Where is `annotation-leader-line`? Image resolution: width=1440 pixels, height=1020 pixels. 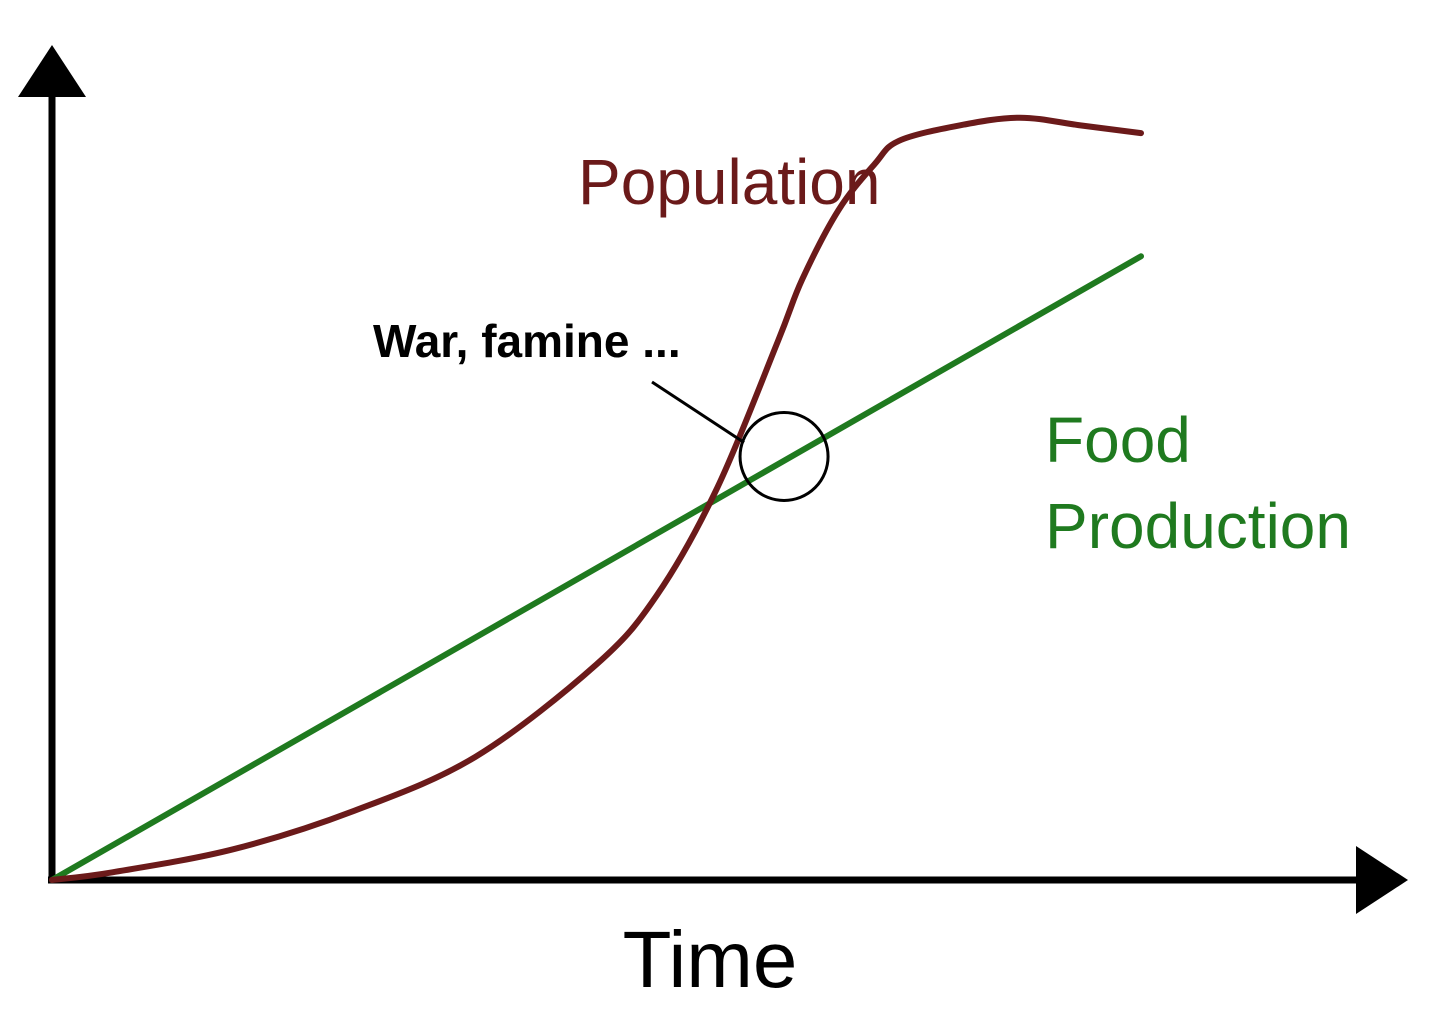
annotation-leader-line is located at coordinates (698, 412).